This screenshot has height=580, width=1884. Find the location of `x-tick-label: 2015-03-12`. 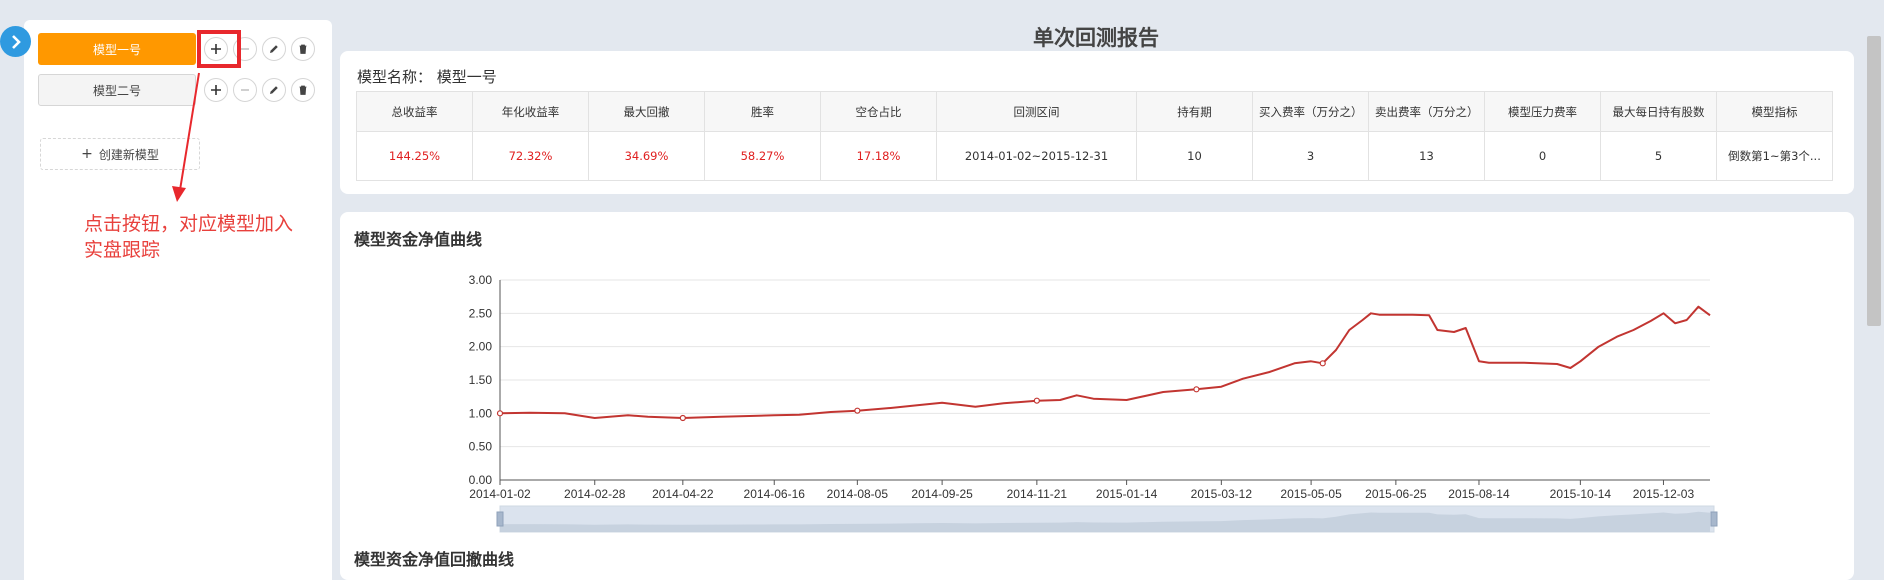

x-tick-label: 2015-03-12 is located at coordinates (1222, 494).